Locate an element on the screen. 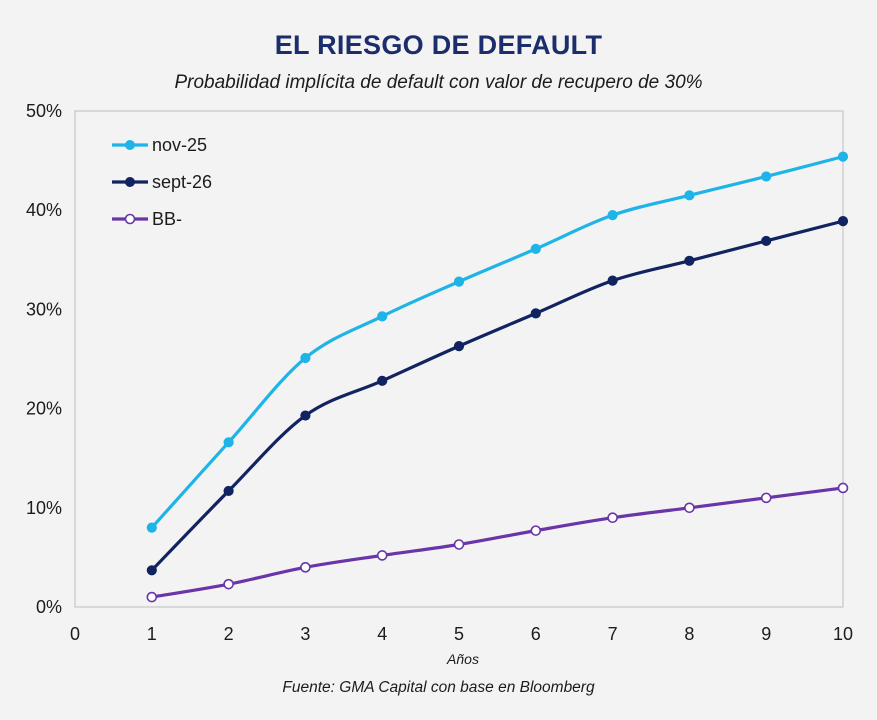  y-tick-label: 10% is located at coordinates (44, 508).